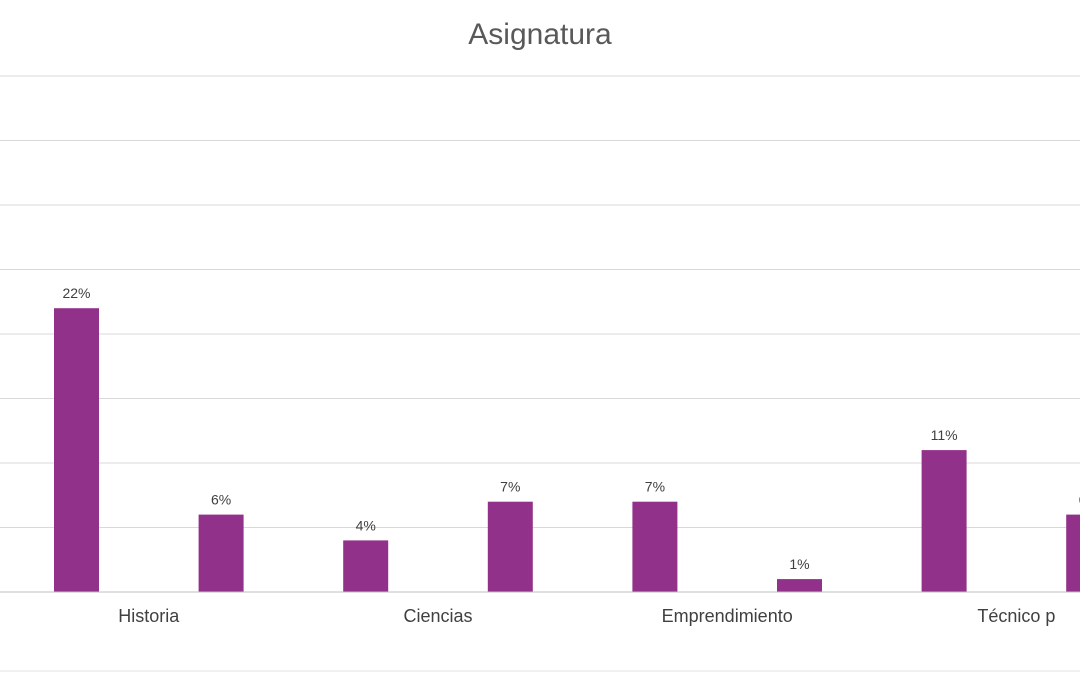  I want to click on chart-title: Asignatura, so click(540, 34).